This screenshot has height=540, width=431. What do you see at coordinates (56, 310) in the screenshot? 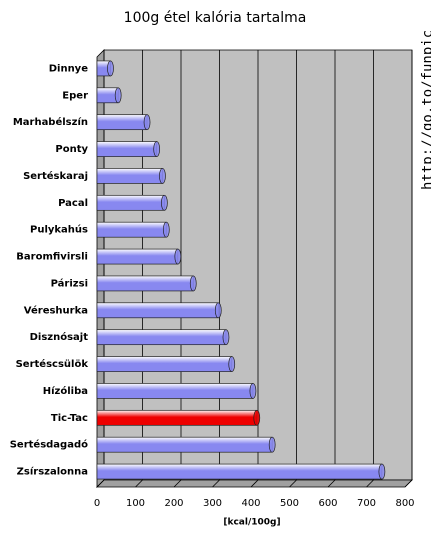
I see `y-tick-label: Véreshurka` at bounding box center [56, 310].